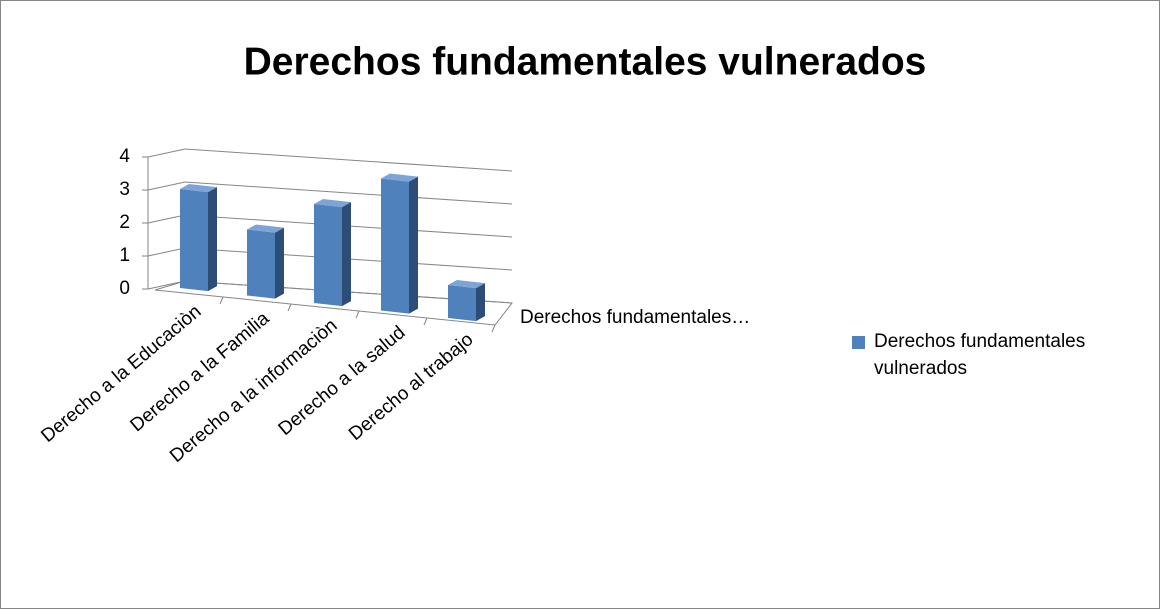  I want to click on y-tick-label: 1, so click(124, 255).